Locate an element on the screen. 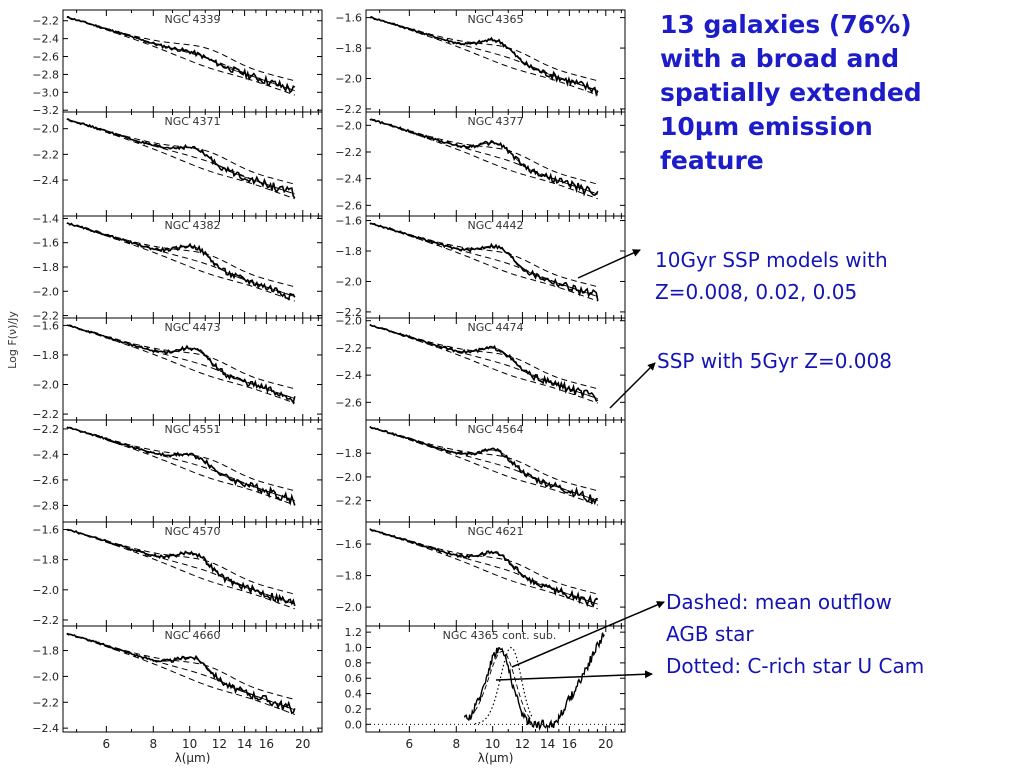  spectrum-panel: −1.4 −1.6 −1.8 −2.0 −2.2 NGC 4382 is located at coordinates (177, 267).